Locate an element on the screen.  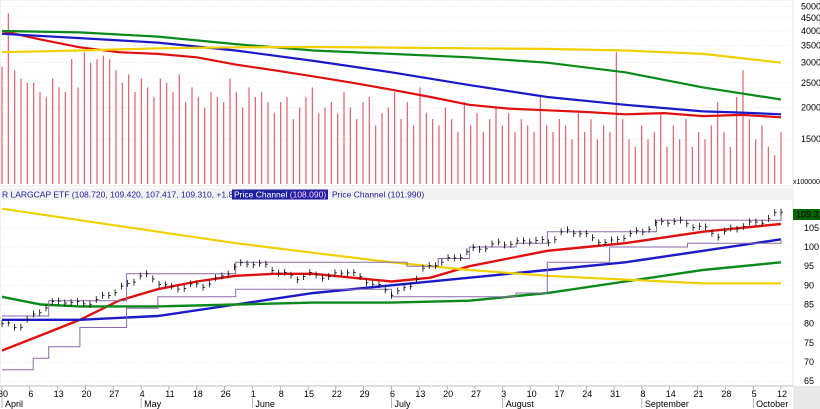
volume-y-tick-label: 3500 is located at coordinates (810, 46).